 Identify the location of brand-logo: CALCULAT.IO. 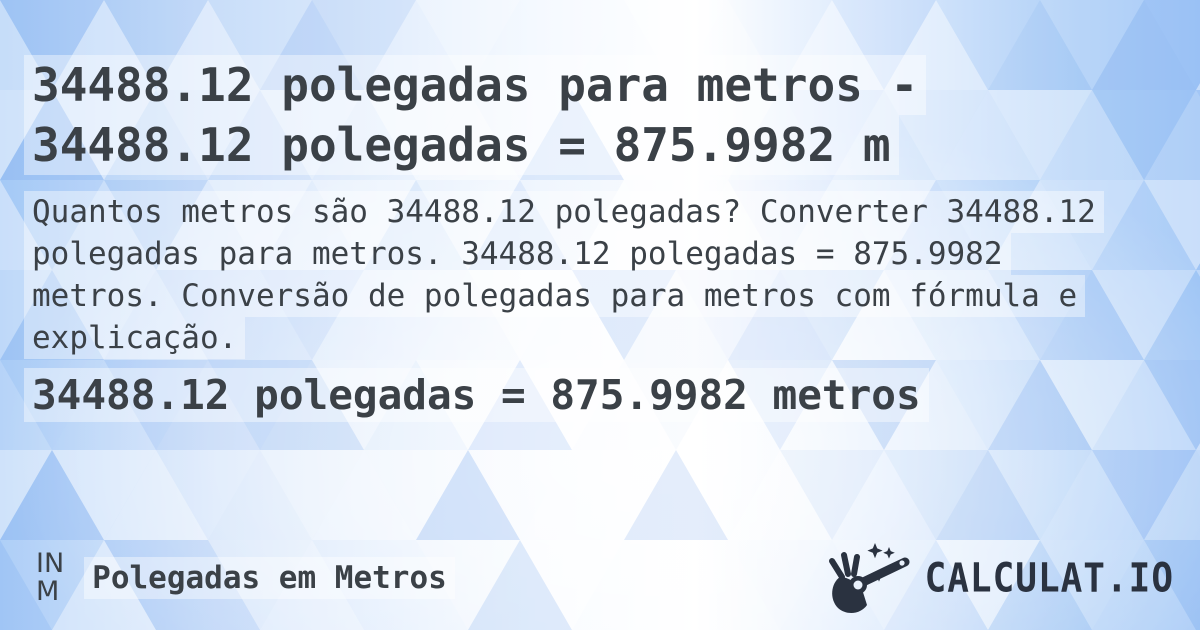
(994, 578).